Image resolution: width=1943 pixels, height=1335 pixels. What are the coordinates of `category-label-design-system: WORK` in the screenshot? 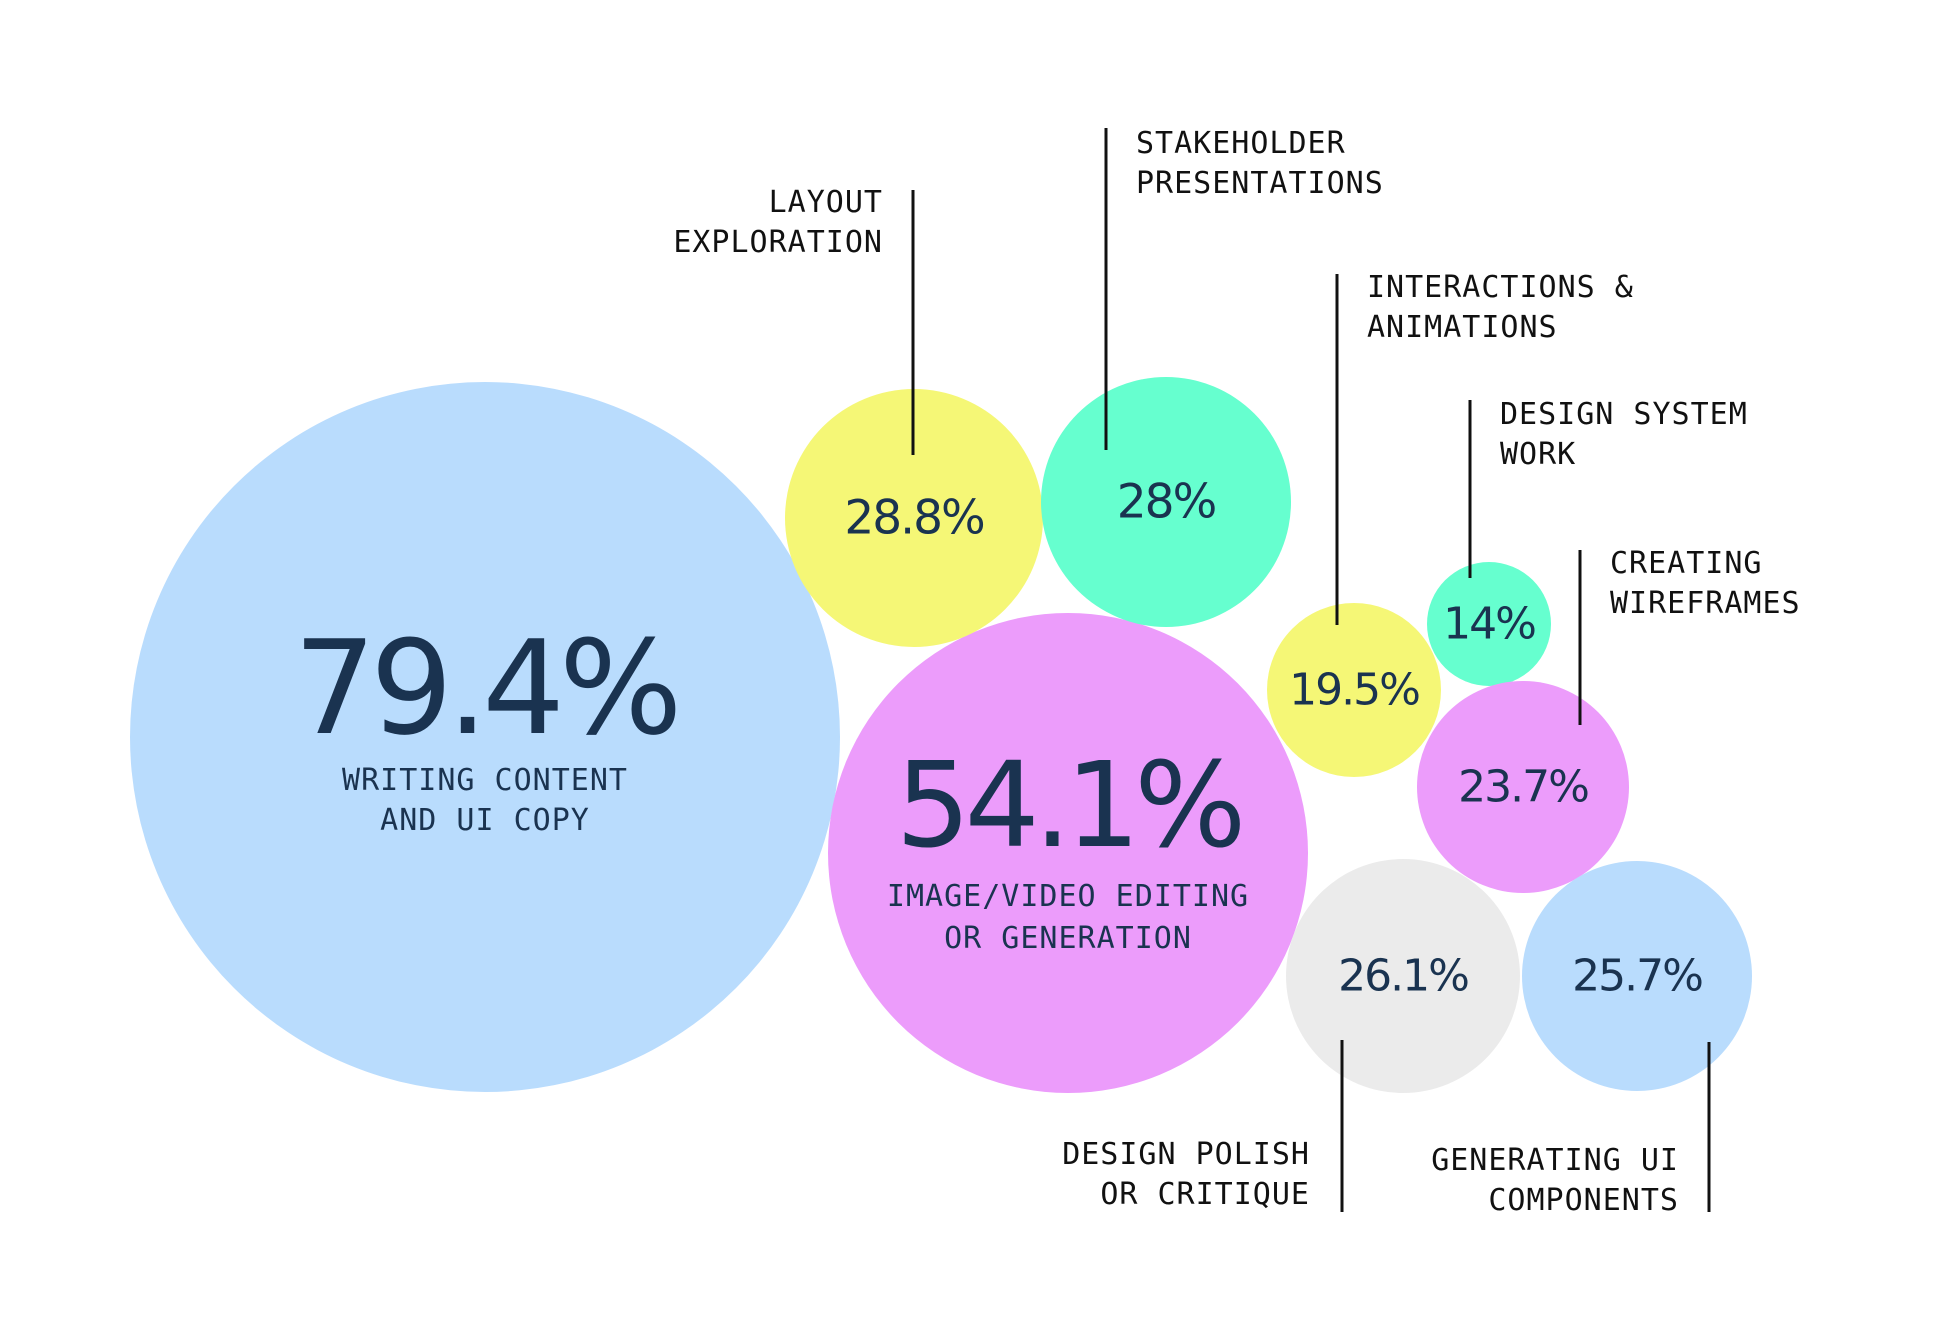 It's located at (1538, 454).